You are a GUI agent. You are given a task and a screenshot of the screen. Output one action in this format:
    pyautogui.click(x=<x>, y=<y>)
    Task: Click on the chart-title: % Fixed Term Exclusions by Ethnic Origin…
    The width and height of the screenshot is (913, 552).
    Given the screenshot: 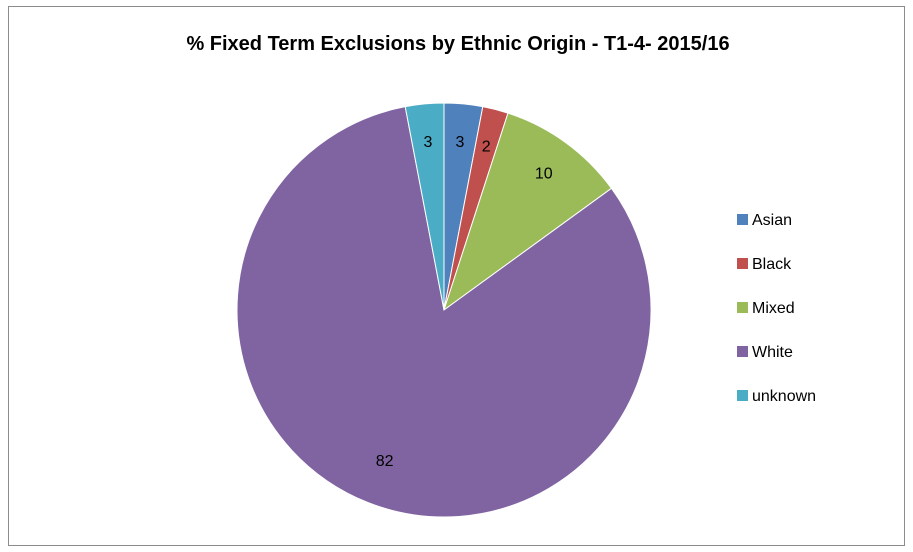 What is the action you would take?
    pyautogui.click(x=457, y=44)
    